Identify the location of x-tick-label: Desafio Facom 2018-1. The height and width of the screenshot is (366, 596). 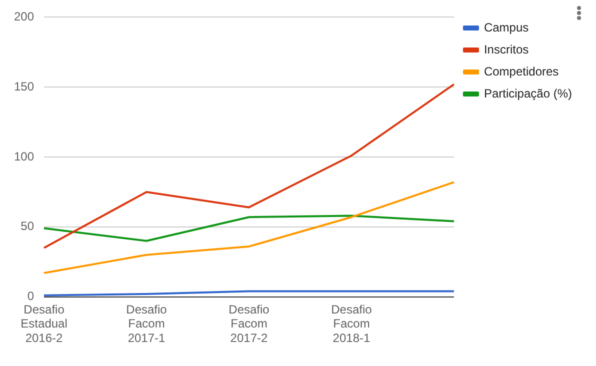
(351, 324).